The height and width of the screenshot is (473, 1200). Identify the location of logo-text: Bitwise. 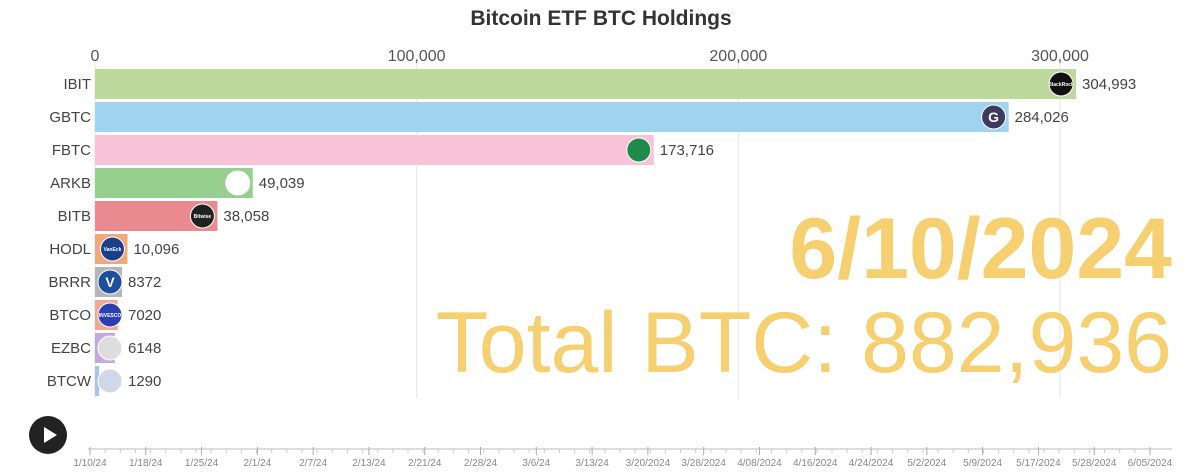
(203, 217).